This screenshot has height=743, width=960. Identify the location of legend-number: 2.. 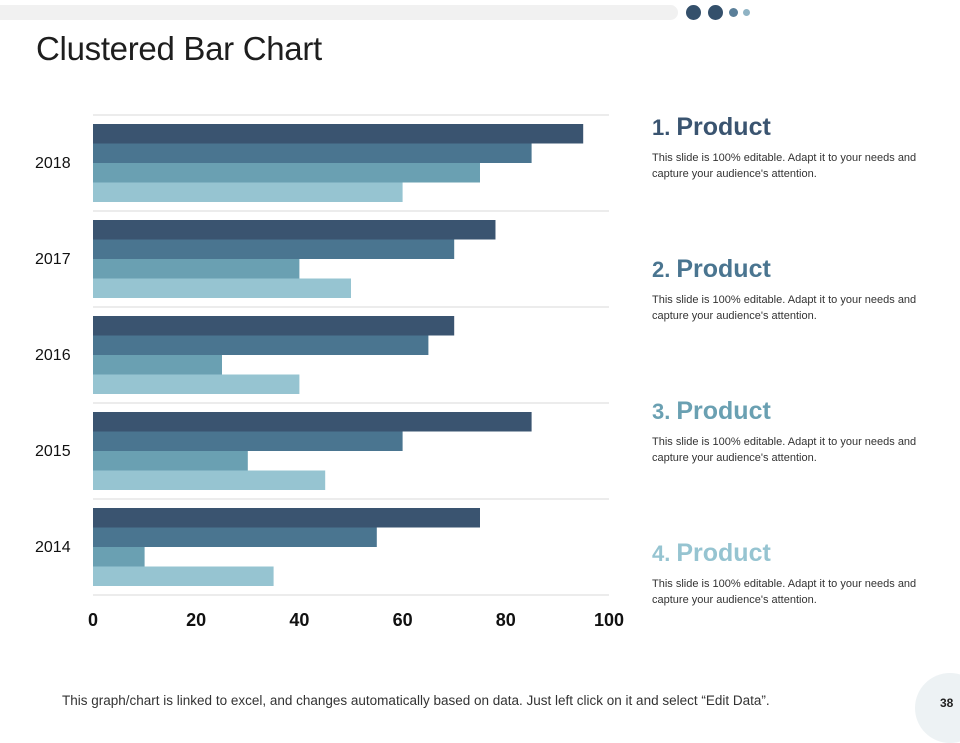
(661, 269).